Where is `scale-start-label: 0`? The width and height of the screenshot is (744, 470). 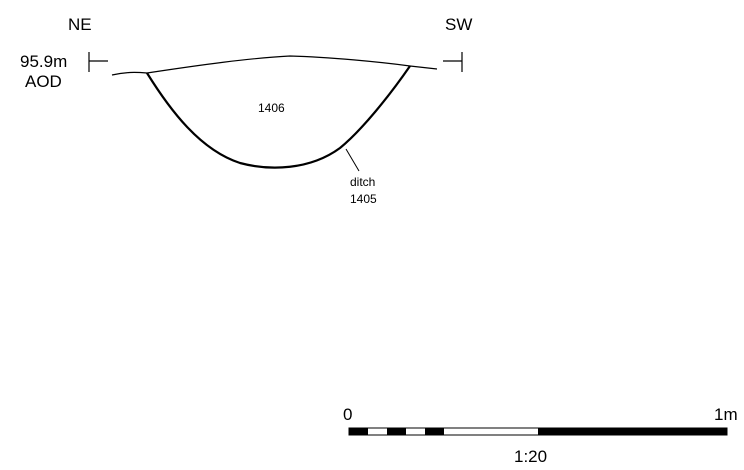 scale-start-label: 0 is located at coordinates (347, 414).